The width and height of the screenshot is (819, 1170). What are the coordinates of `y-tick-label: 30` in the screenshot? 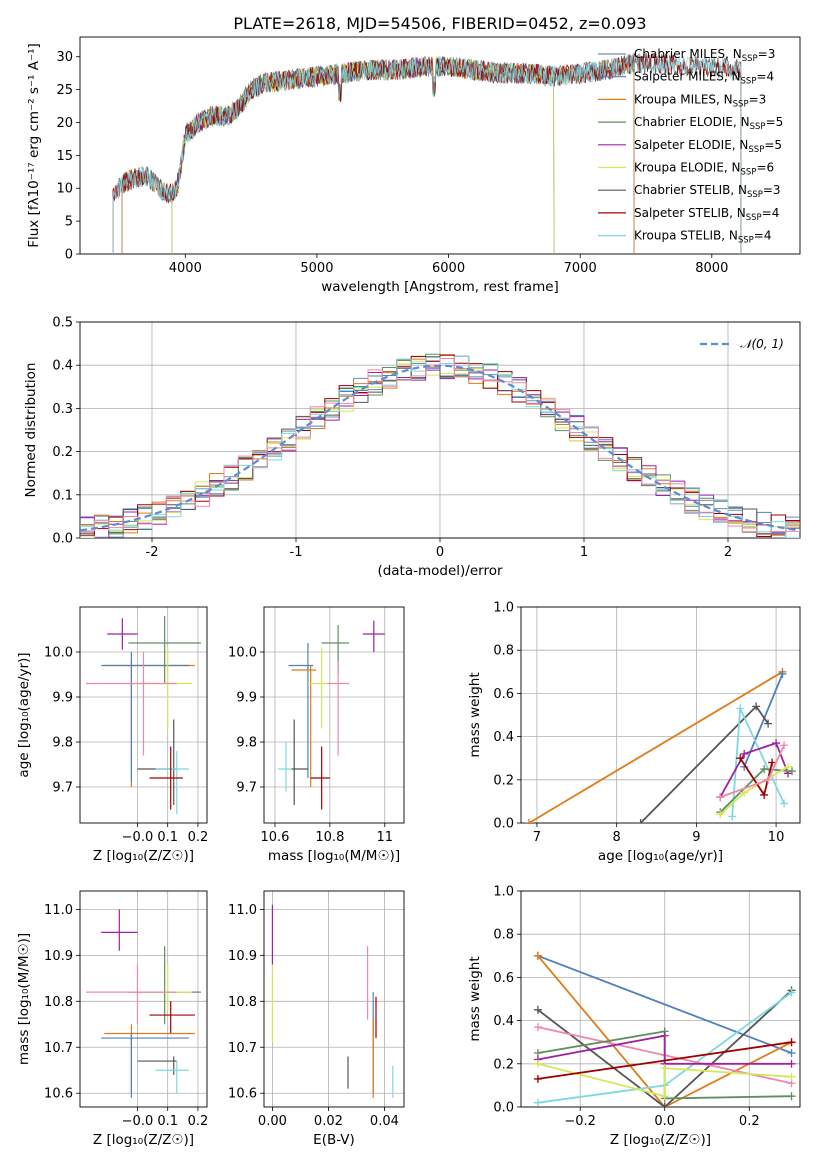 It's located at (64, 57).